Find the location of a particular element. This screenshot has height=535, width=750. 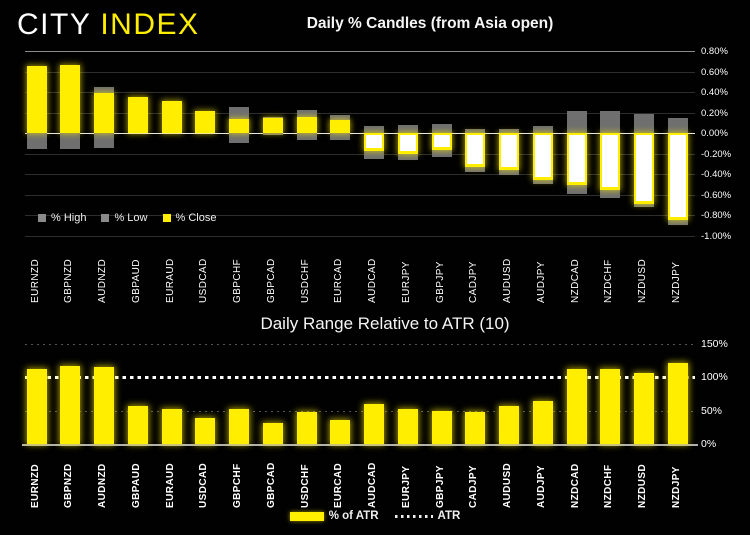

atr-bar-USDCAD is located at coordinates (205, 431).